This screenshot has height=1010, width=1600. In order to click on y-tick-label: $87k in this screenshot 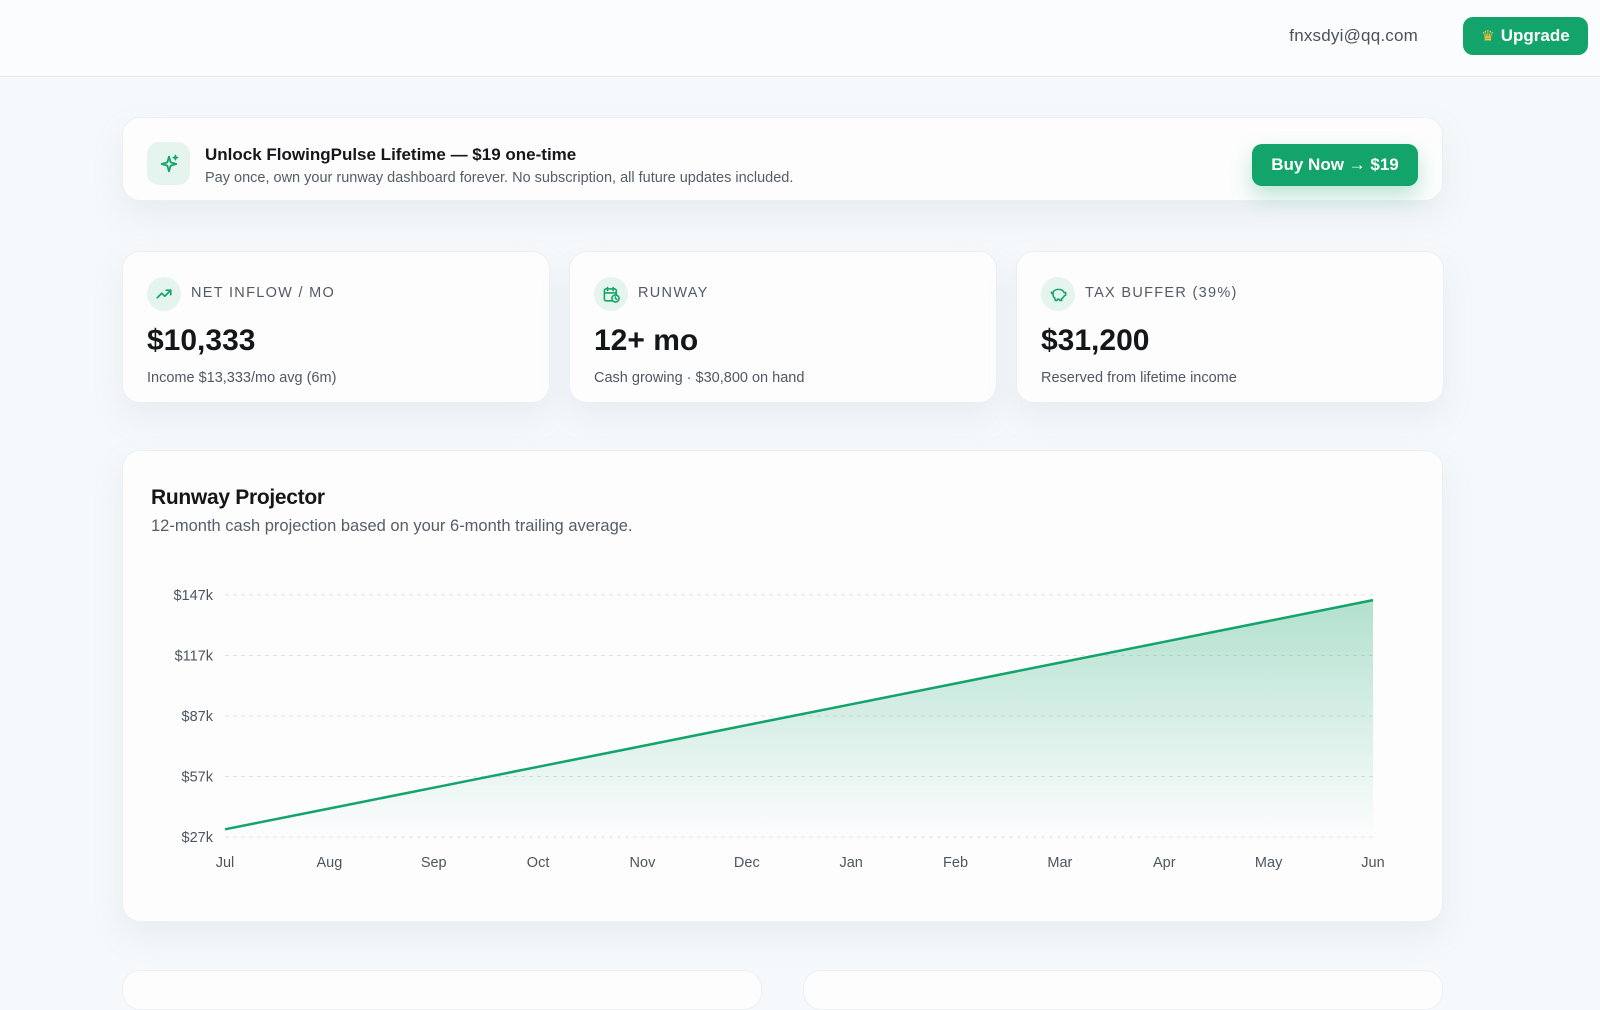, I will do `click(198, 717)`.